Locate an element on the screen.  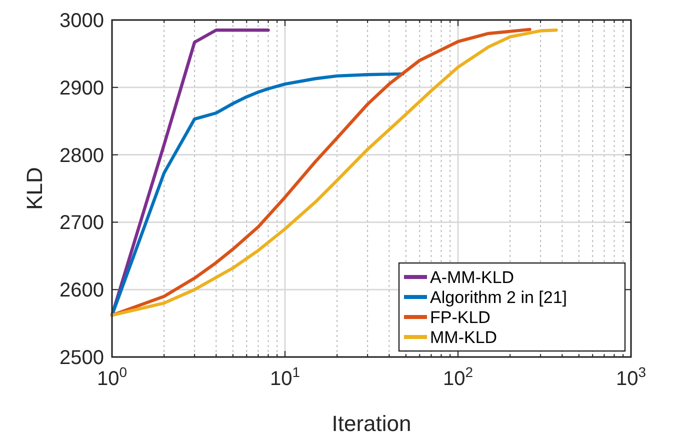
y-tick-label: 2800 is located at coordinates (82, 155).